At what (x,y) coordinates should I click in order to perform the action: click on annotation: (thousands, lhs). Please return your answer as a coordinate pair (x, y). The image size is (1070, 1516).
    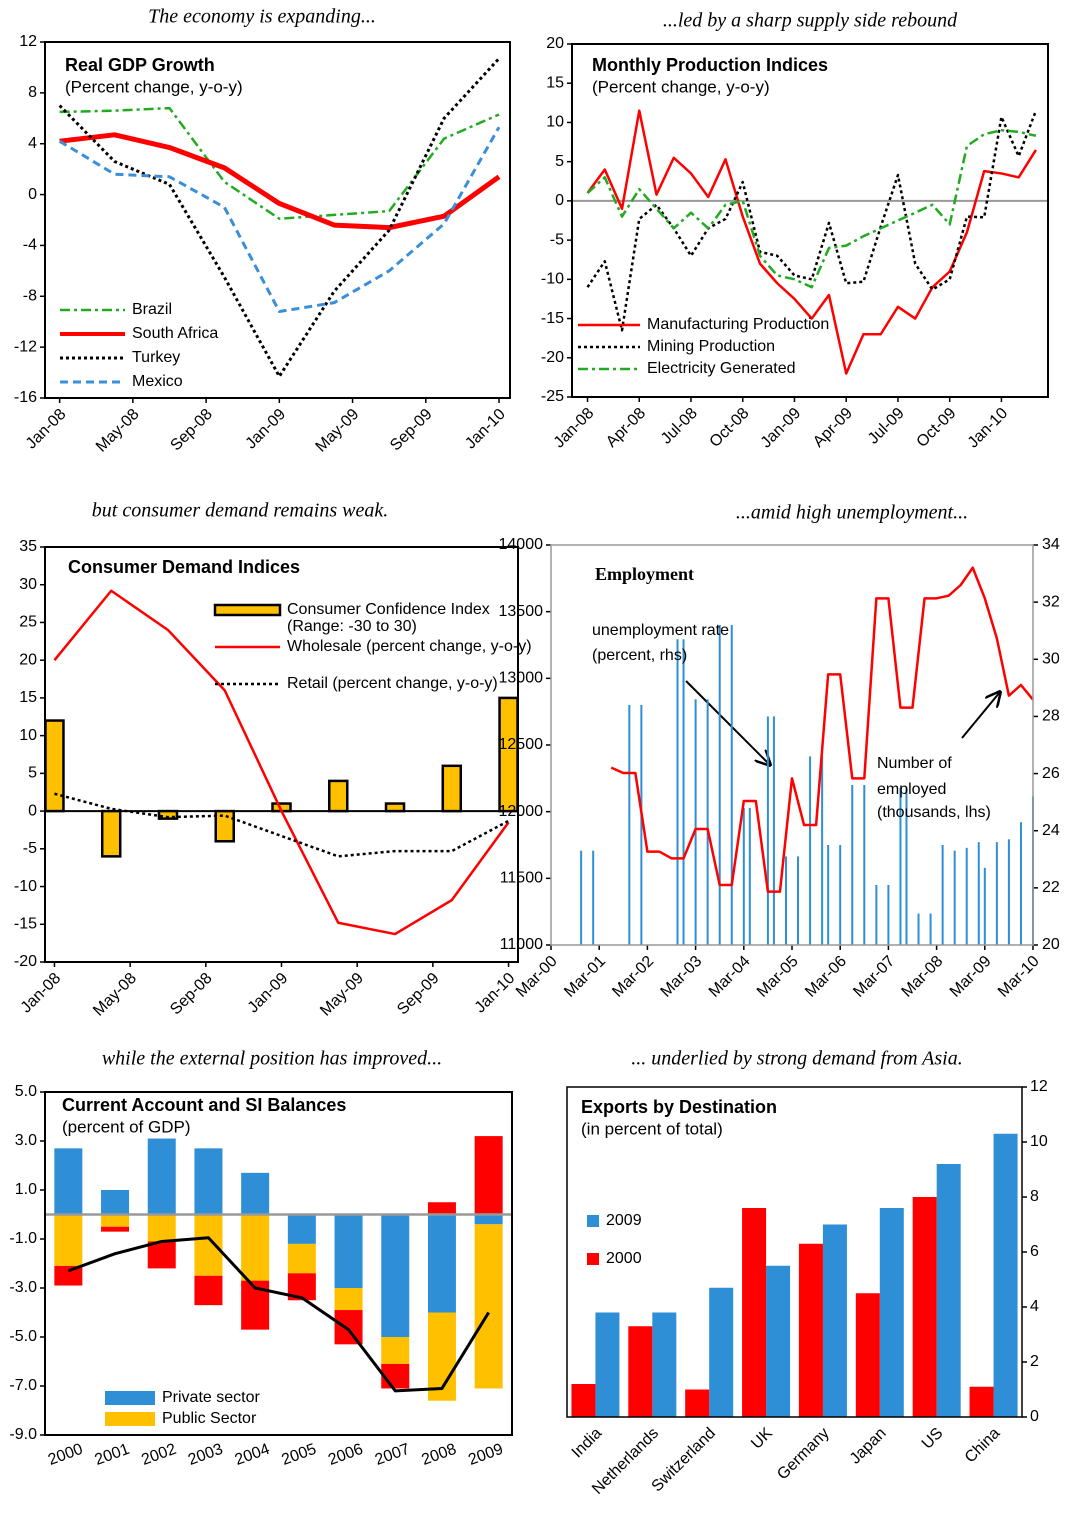
    Looking at the image, I should click on (934, 812).